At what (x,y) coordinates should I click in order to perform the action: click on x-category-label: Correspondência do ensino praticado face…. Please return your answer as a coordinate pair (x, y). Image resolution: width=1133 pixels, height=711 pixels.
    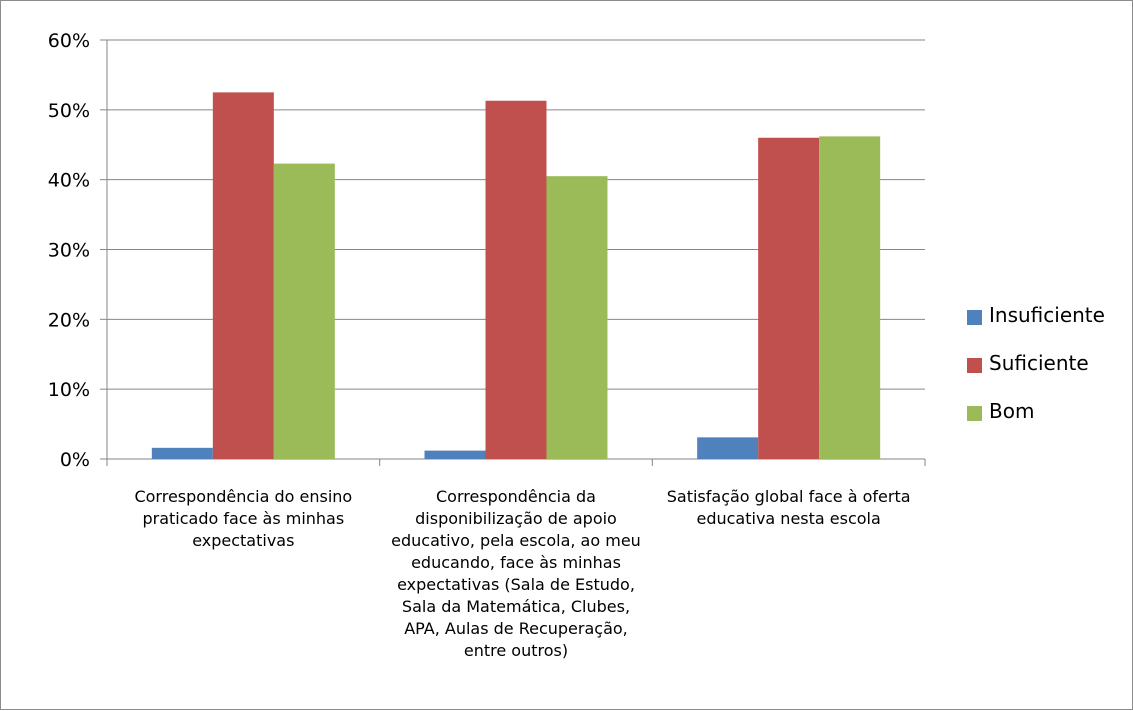
    Looking at the image, I should click on (243, 518).